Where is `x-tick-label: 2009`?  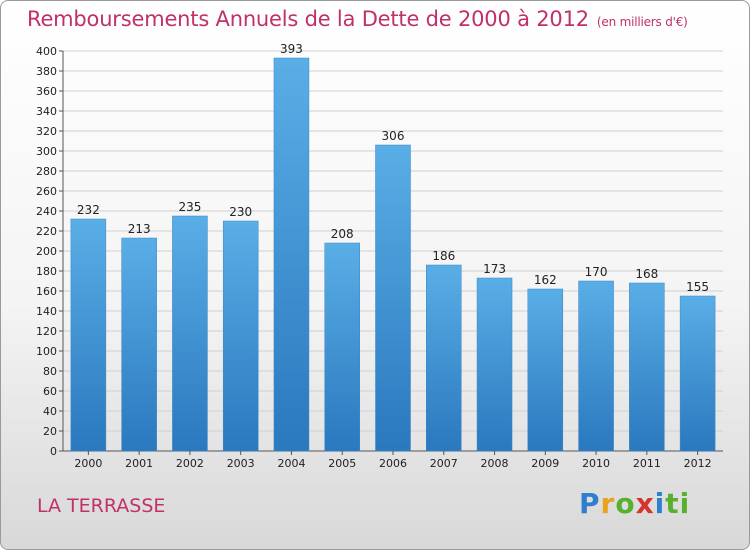 x-tick-label: 2009 is located at coordinates (545, 463).